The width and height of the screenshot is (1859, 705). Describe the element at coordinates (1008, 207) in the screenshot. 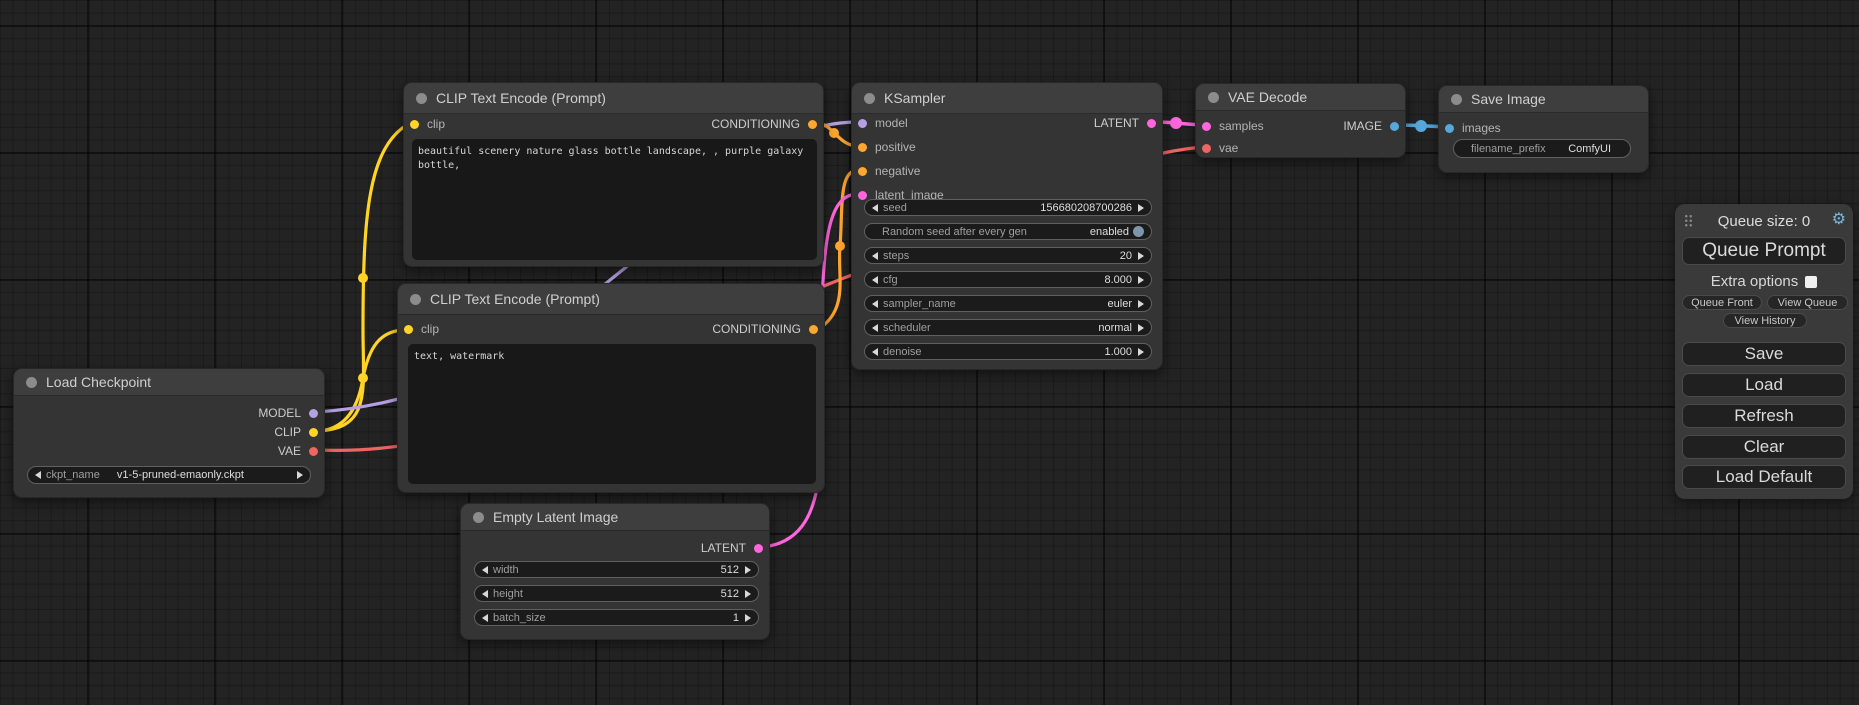

I see `seed-widget: seed 156680208700286` at that location.